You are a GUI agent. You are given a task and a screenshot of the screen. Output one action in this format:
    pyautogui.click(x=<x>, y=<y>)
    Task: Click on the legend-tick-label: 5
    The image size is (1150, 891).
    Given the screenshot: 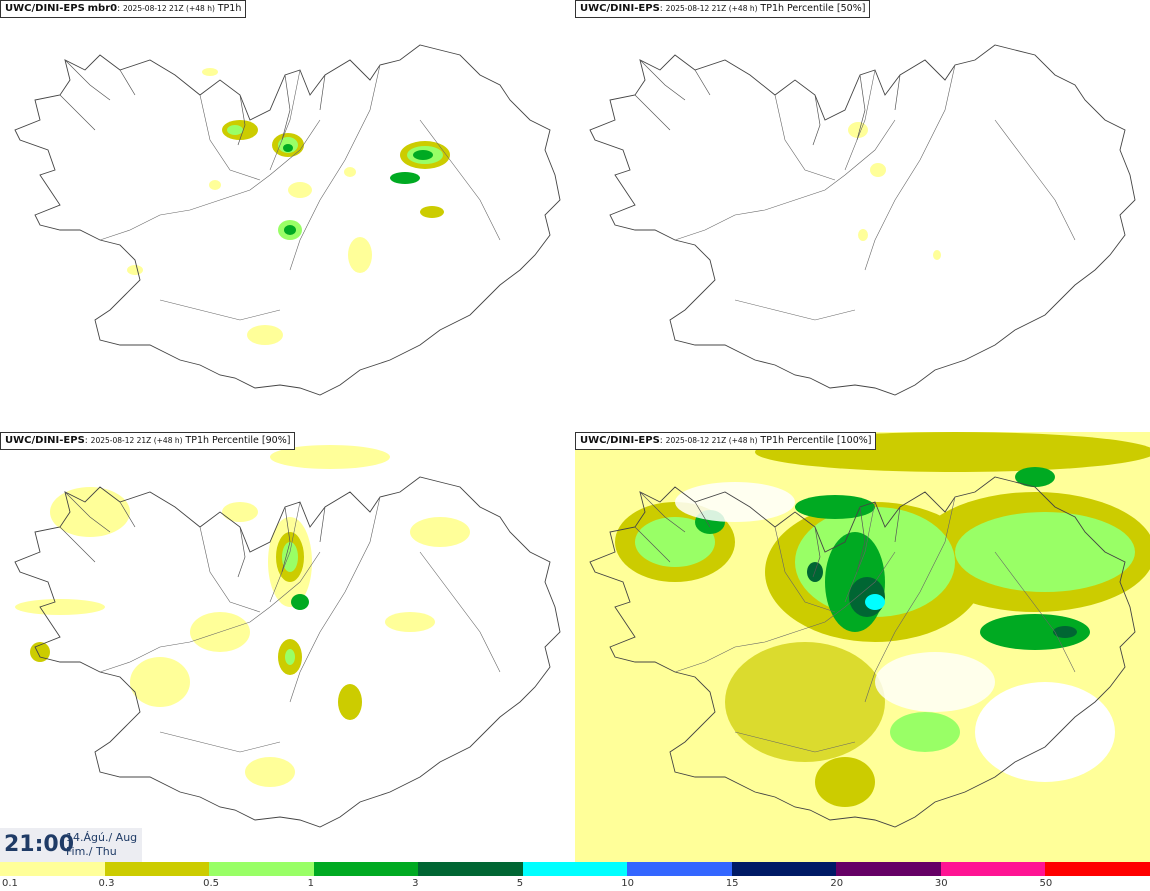 What is the action you would take?
    pyautogui.click(x=520, y=883)
    